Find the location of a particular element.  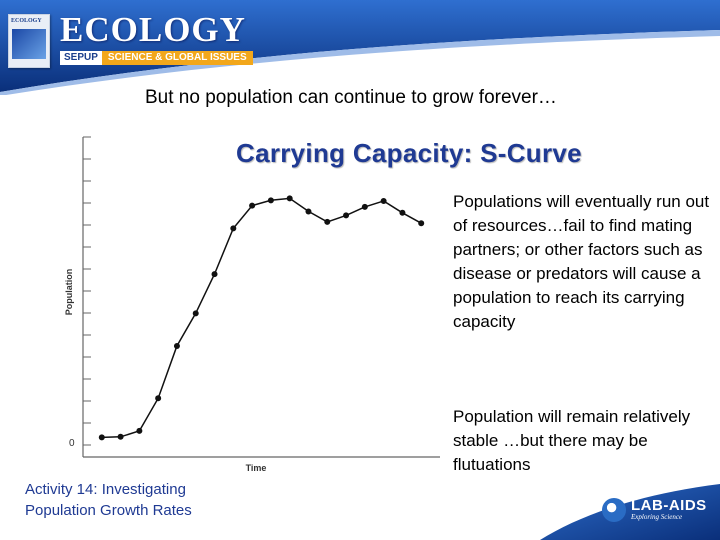

logo-text: LAB-AIDS is located at coordinates (669, 505).